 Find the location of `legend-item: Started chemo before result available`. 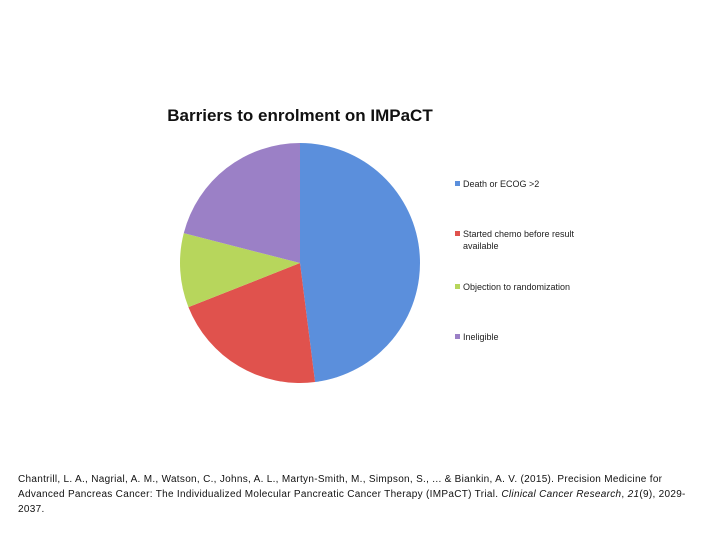

legend-item: Started chemo before result available is located at coordinates (524, 240).